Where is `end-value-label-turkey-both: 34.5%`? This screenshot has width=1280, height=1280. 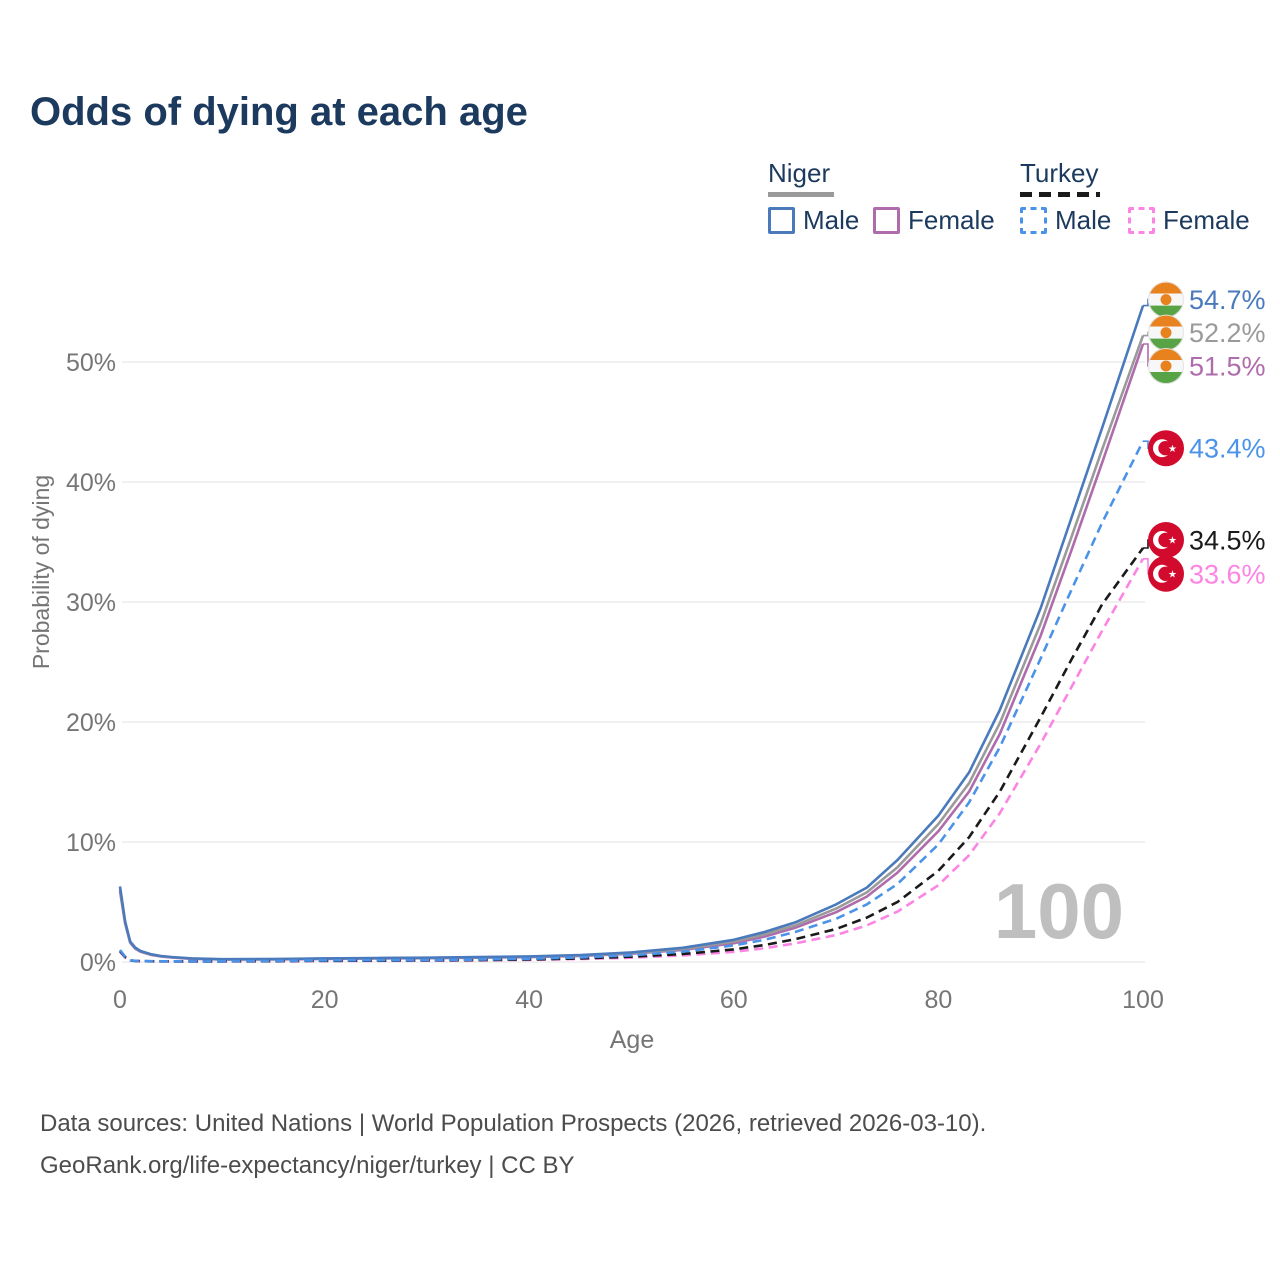 end-value-label-turkey-both: 34.5% is located at coordinates (1227, 541).